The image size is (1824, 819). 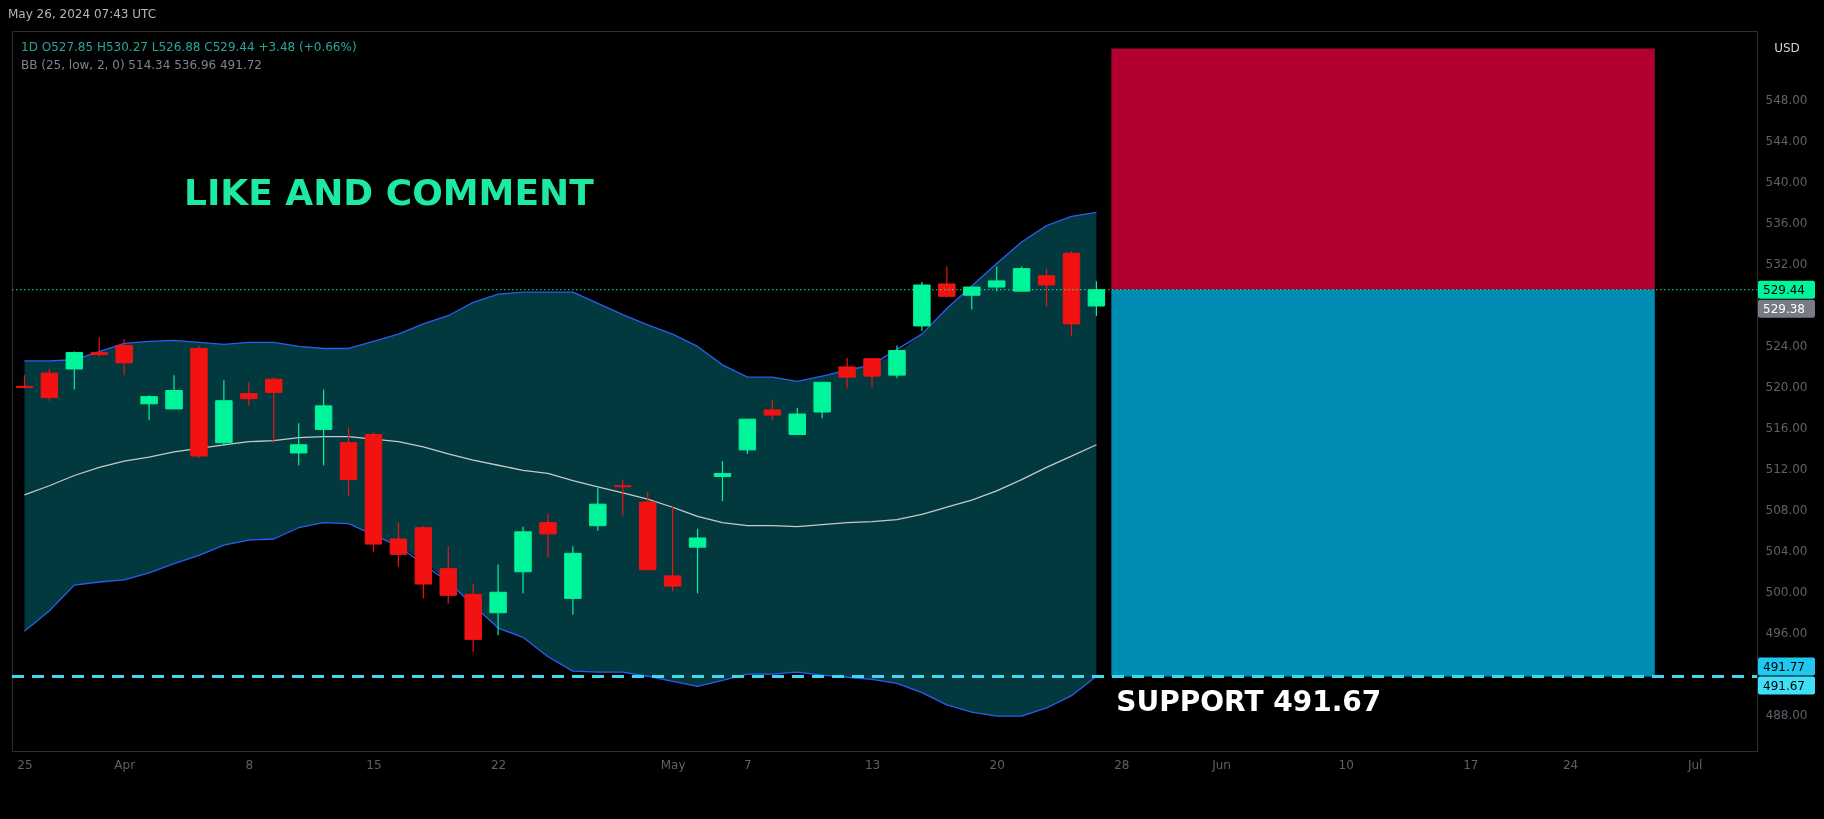 I want to click on text: 529.44, so click(x=1784, y=289).